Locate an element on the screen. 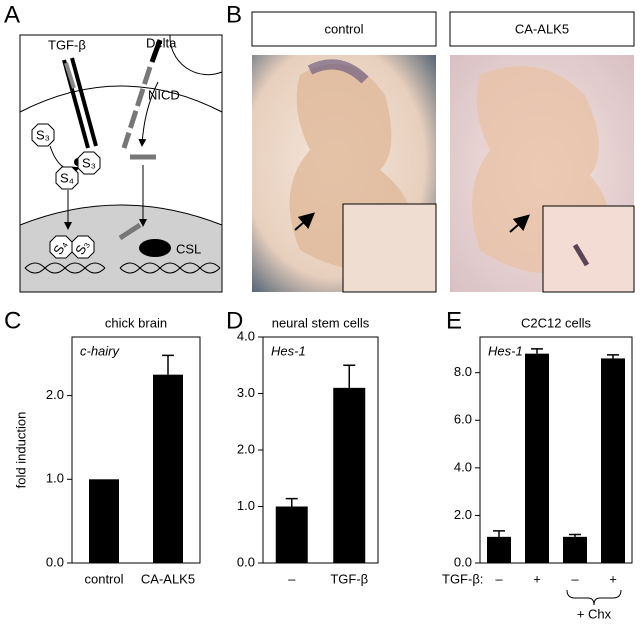  panel-label: A is located at coordinates (12, 14).